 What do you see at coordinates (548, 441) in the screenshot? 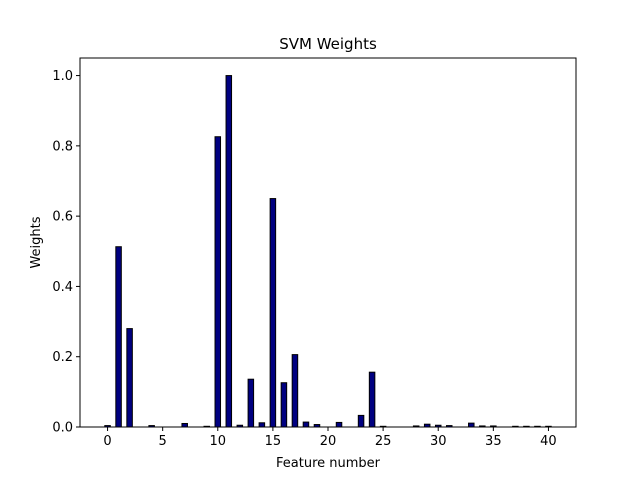
I see `x-tick-label: 40` at bounding box center [548, 441].